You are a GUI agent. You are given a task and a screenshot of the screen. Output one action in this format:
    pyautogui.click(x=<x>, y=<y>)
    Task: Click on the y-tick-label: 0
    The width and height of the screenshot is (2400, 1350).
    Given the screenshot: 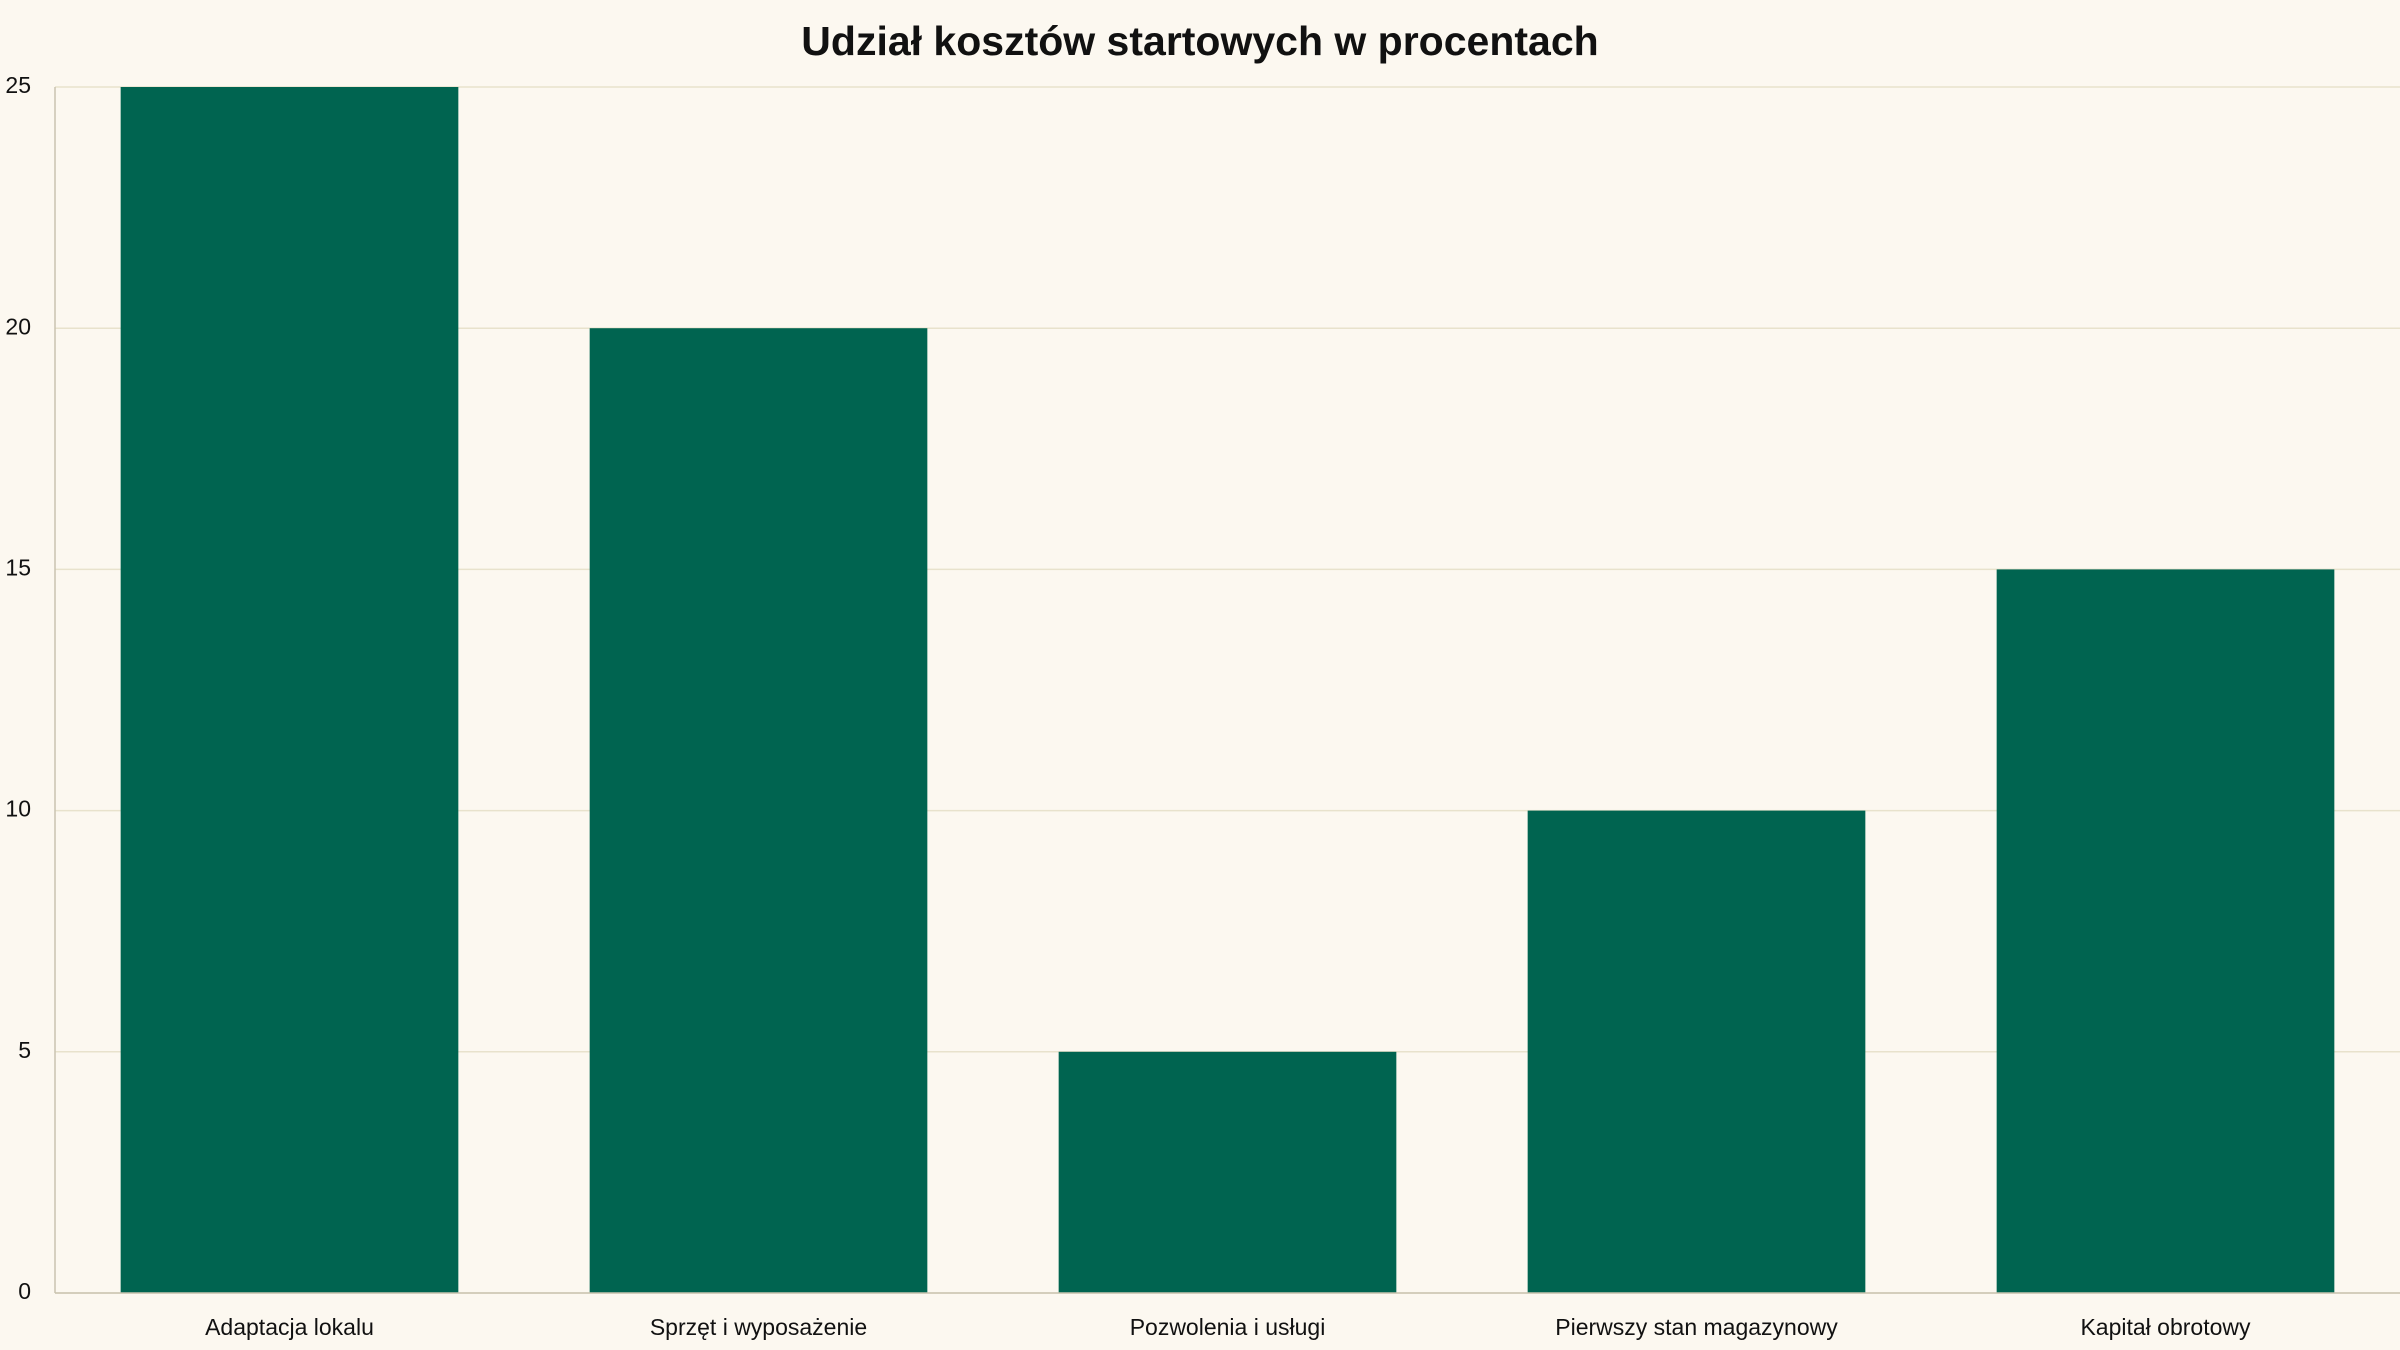 What is the action you would take?
    pyautogui.click(x=24, y=1291)
    